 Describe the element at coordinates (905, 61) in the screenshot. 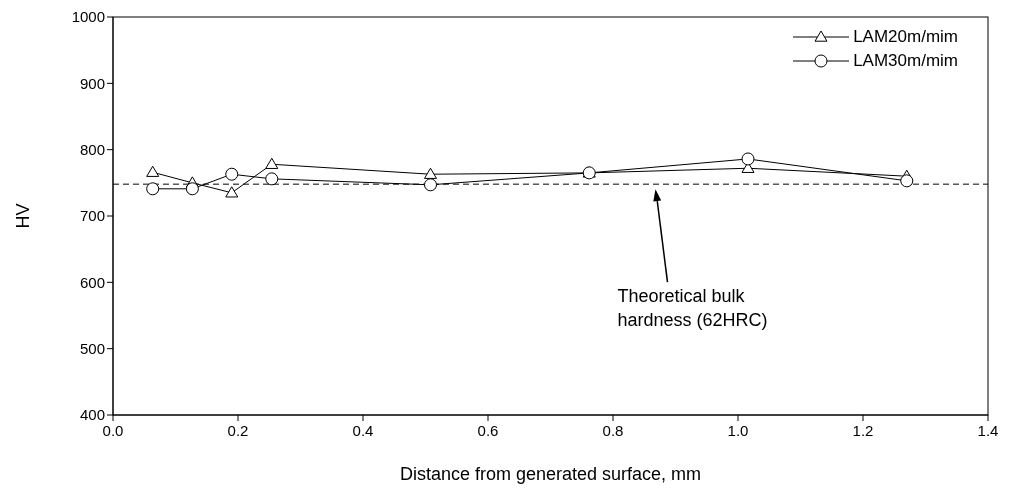

I see `legend-label: LAM30m/mim` at that location.